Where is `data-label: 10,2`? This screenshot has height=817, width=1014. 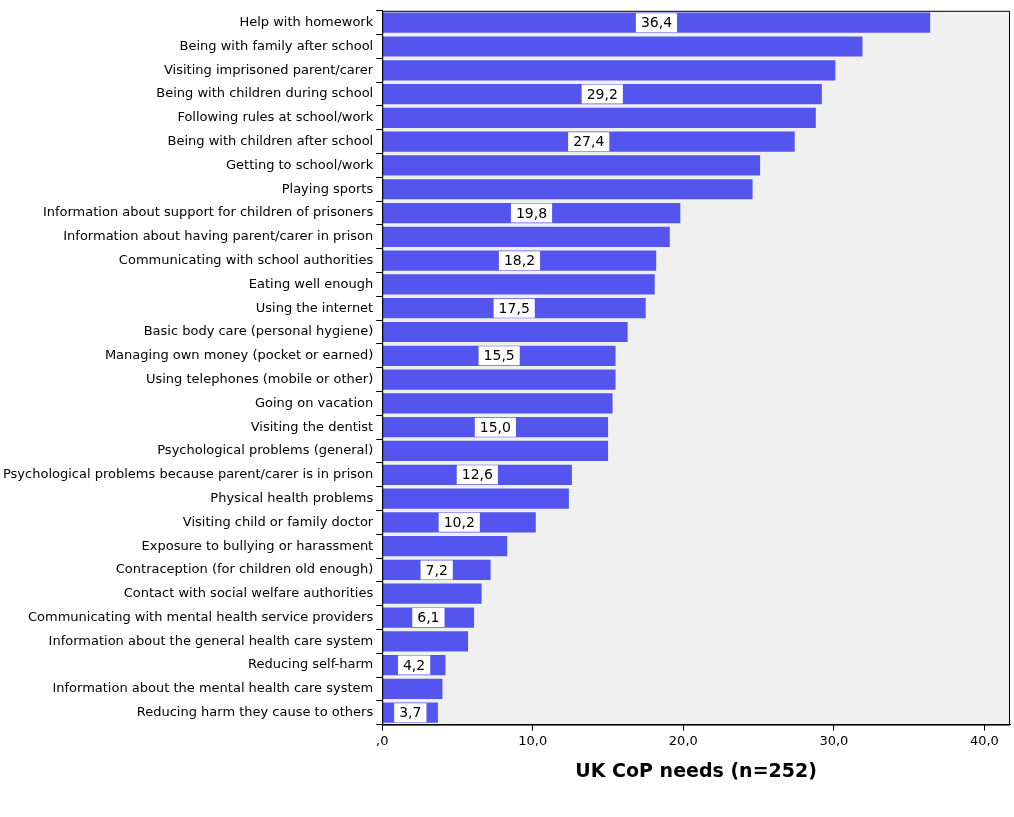
data-label: 10,2 is located at coordinates (459, 522).